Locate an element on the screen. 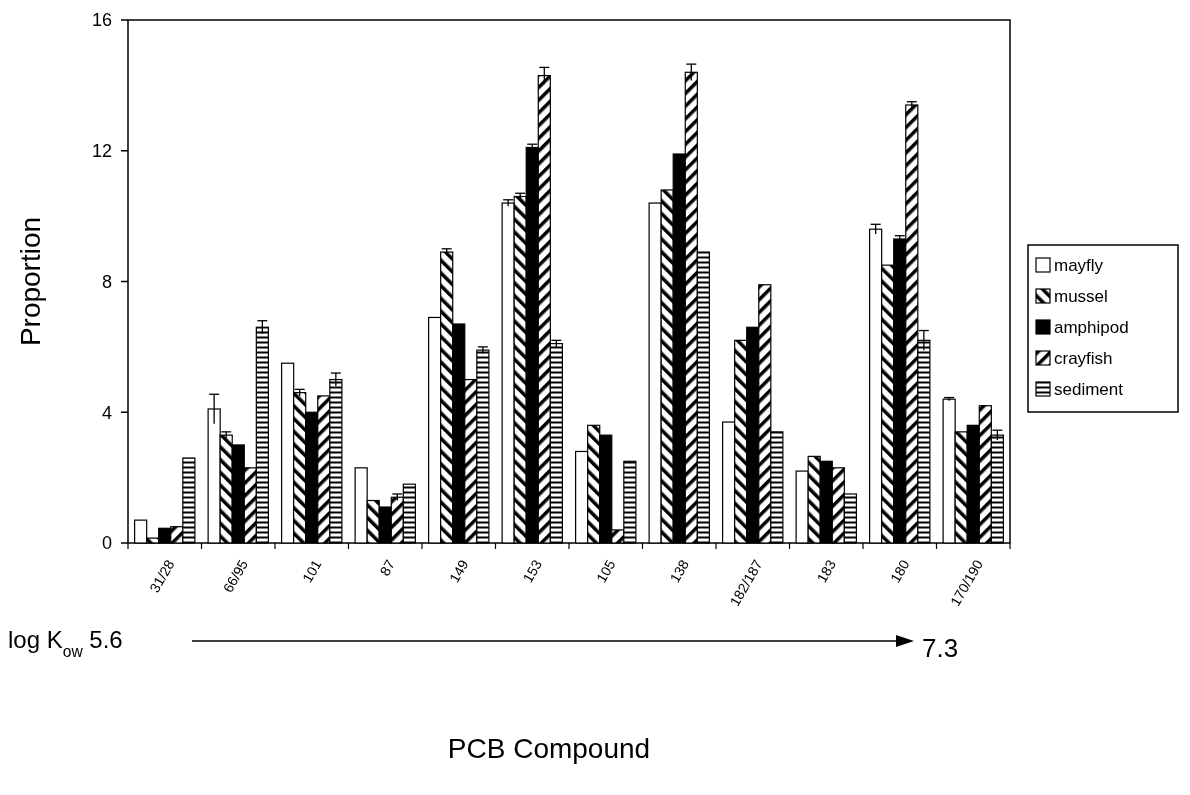  x-tick-label: 105 is located at coordinates (606, 571).